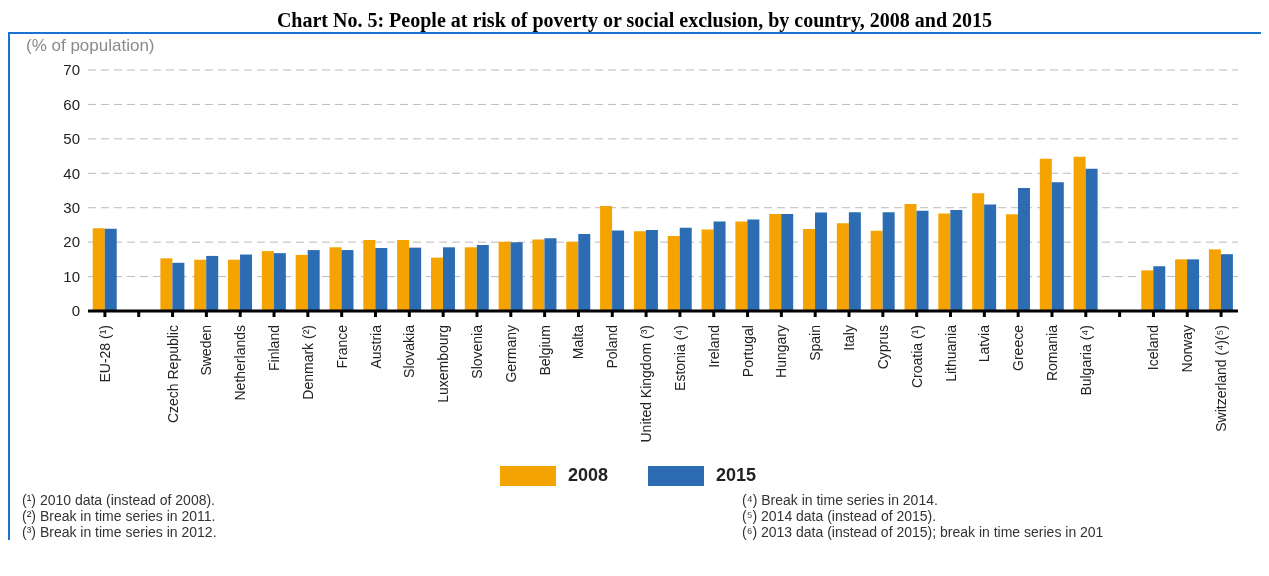  I want to click on x-tick-label: Iceland, so click(1153, 348).